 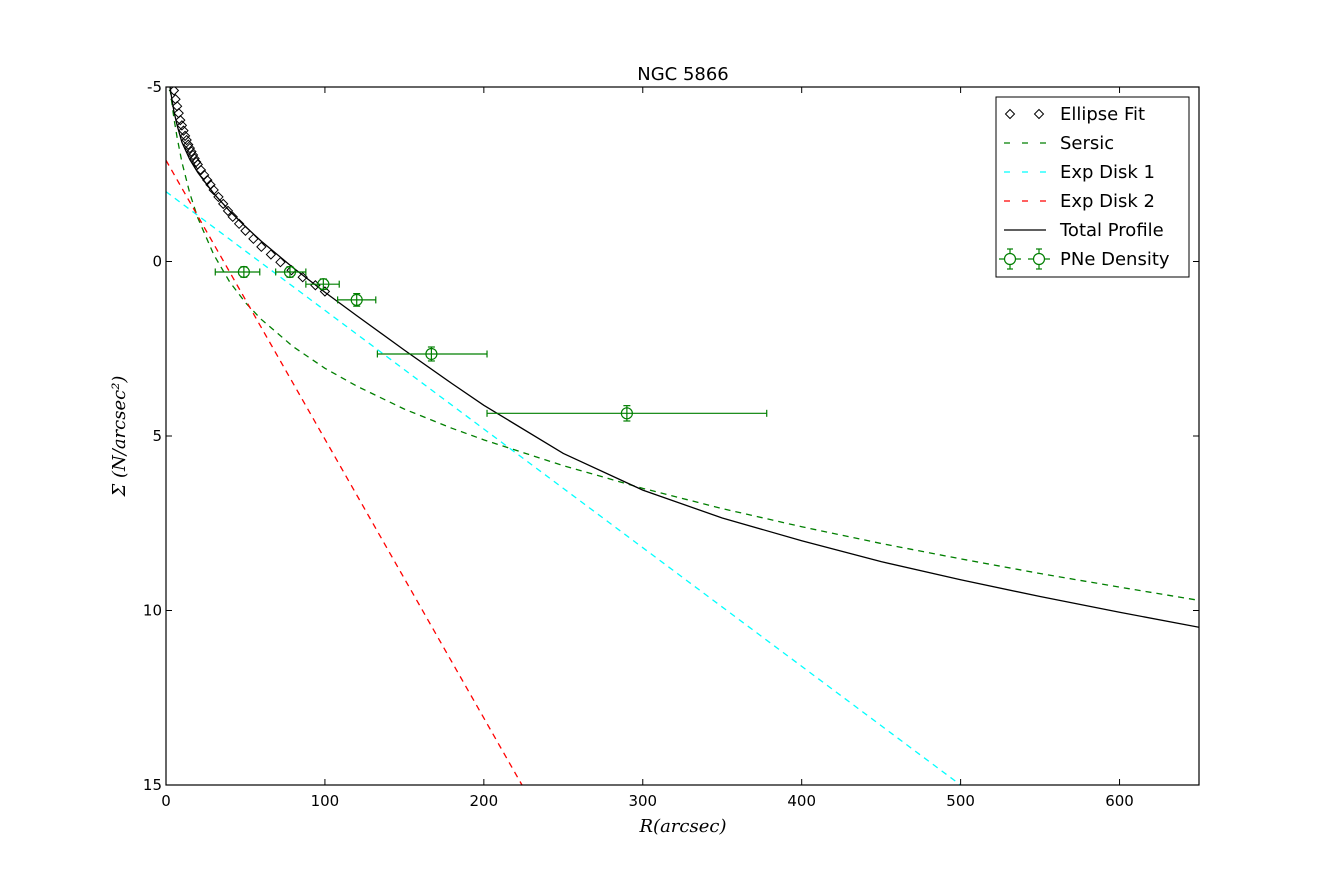 I want to click on x-tick-label: 200, so click(x=484, y=801).